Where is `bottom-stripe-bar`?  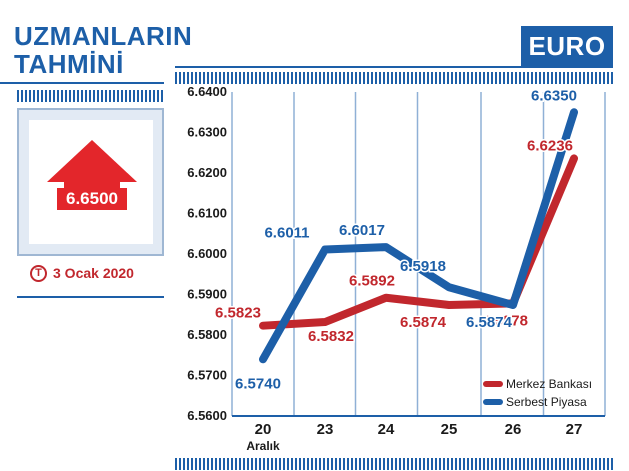
bottom-stripe-bar is located at coordinates (394, 464).